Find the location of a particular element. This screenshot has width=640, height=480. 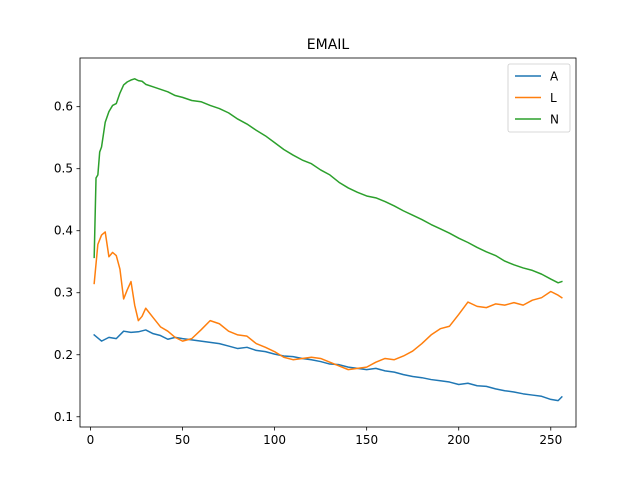

y-tick-label: 0.5 is located at coordinates (63, 169).